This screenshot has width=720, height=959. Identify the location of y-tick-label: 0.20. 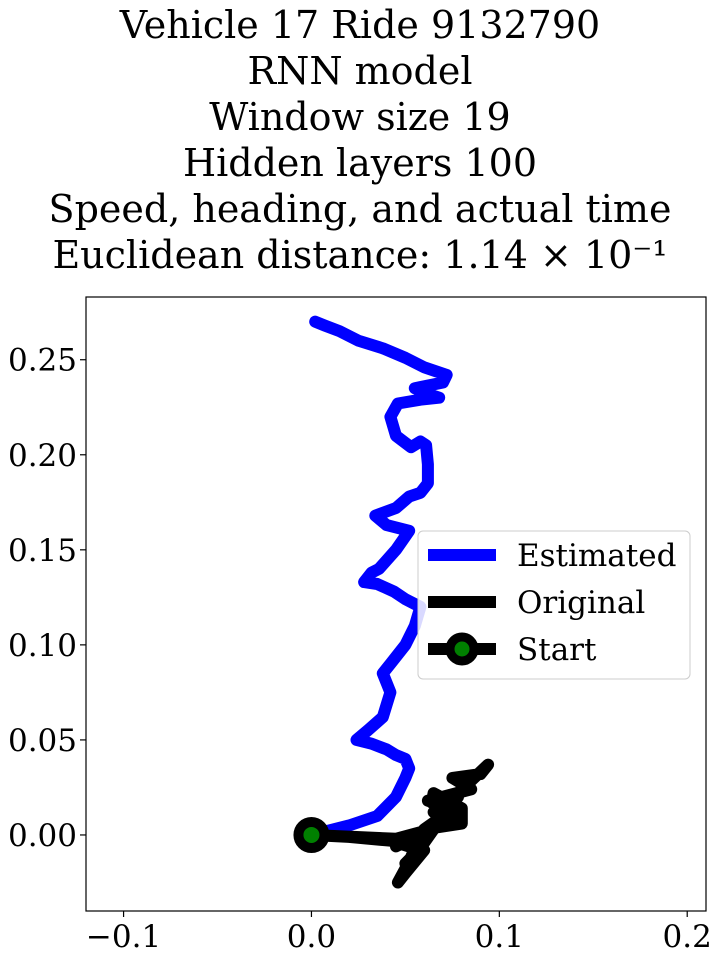
(42, 456).